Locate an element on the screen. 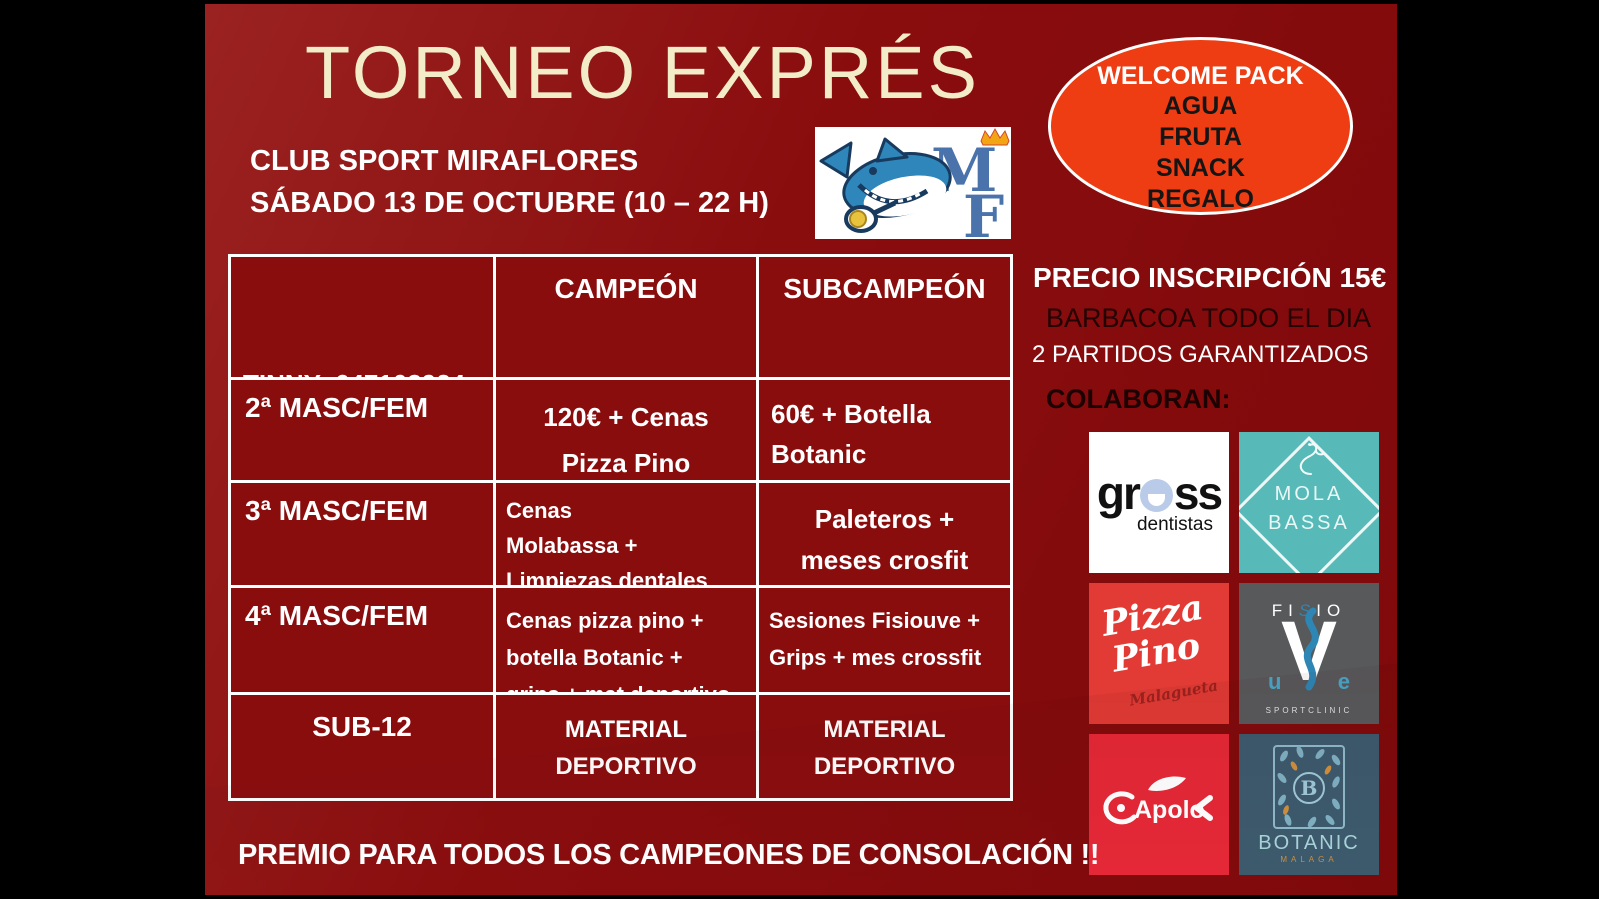 The width and height of the screenshot is (1599, 899). fisio-text: FI is located at coordinates (1285, 610).